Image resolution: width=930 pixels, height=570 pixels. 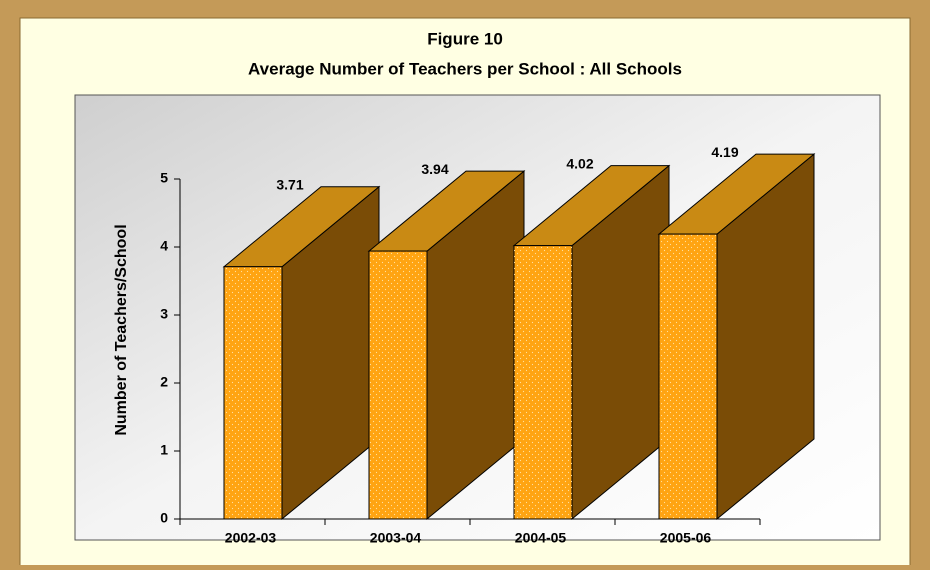 I want to click on value-label: 4.02, so click(x=579, y=163).